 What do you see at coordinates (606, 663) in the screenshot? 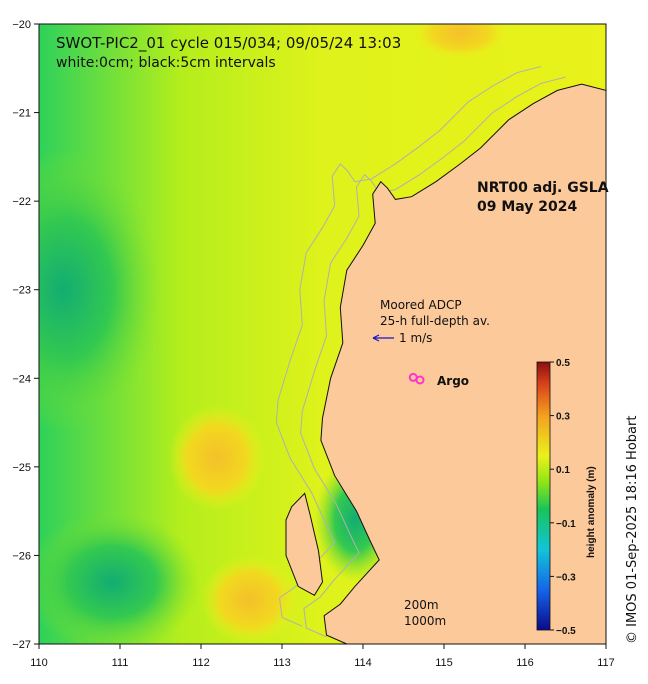
I see `x-tick-label: 117` at bounding box center [606, 663].